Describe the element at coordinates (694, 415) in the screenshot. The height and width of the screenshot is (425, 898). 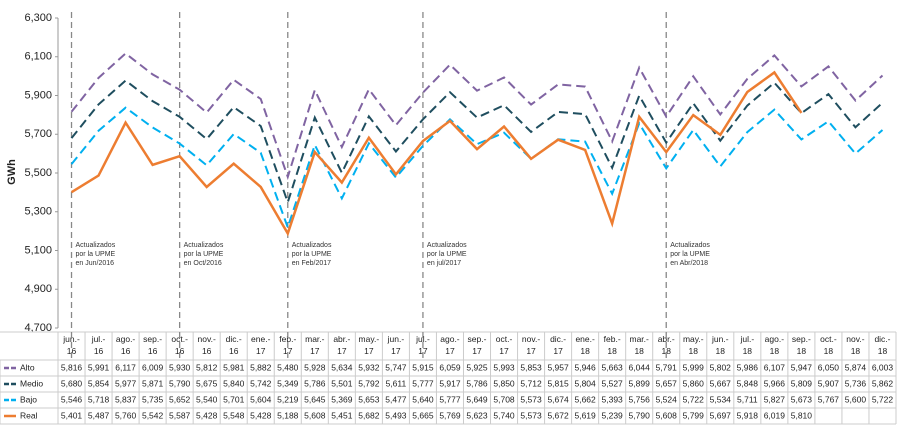
I see `table-cell: 5,799` at that location.